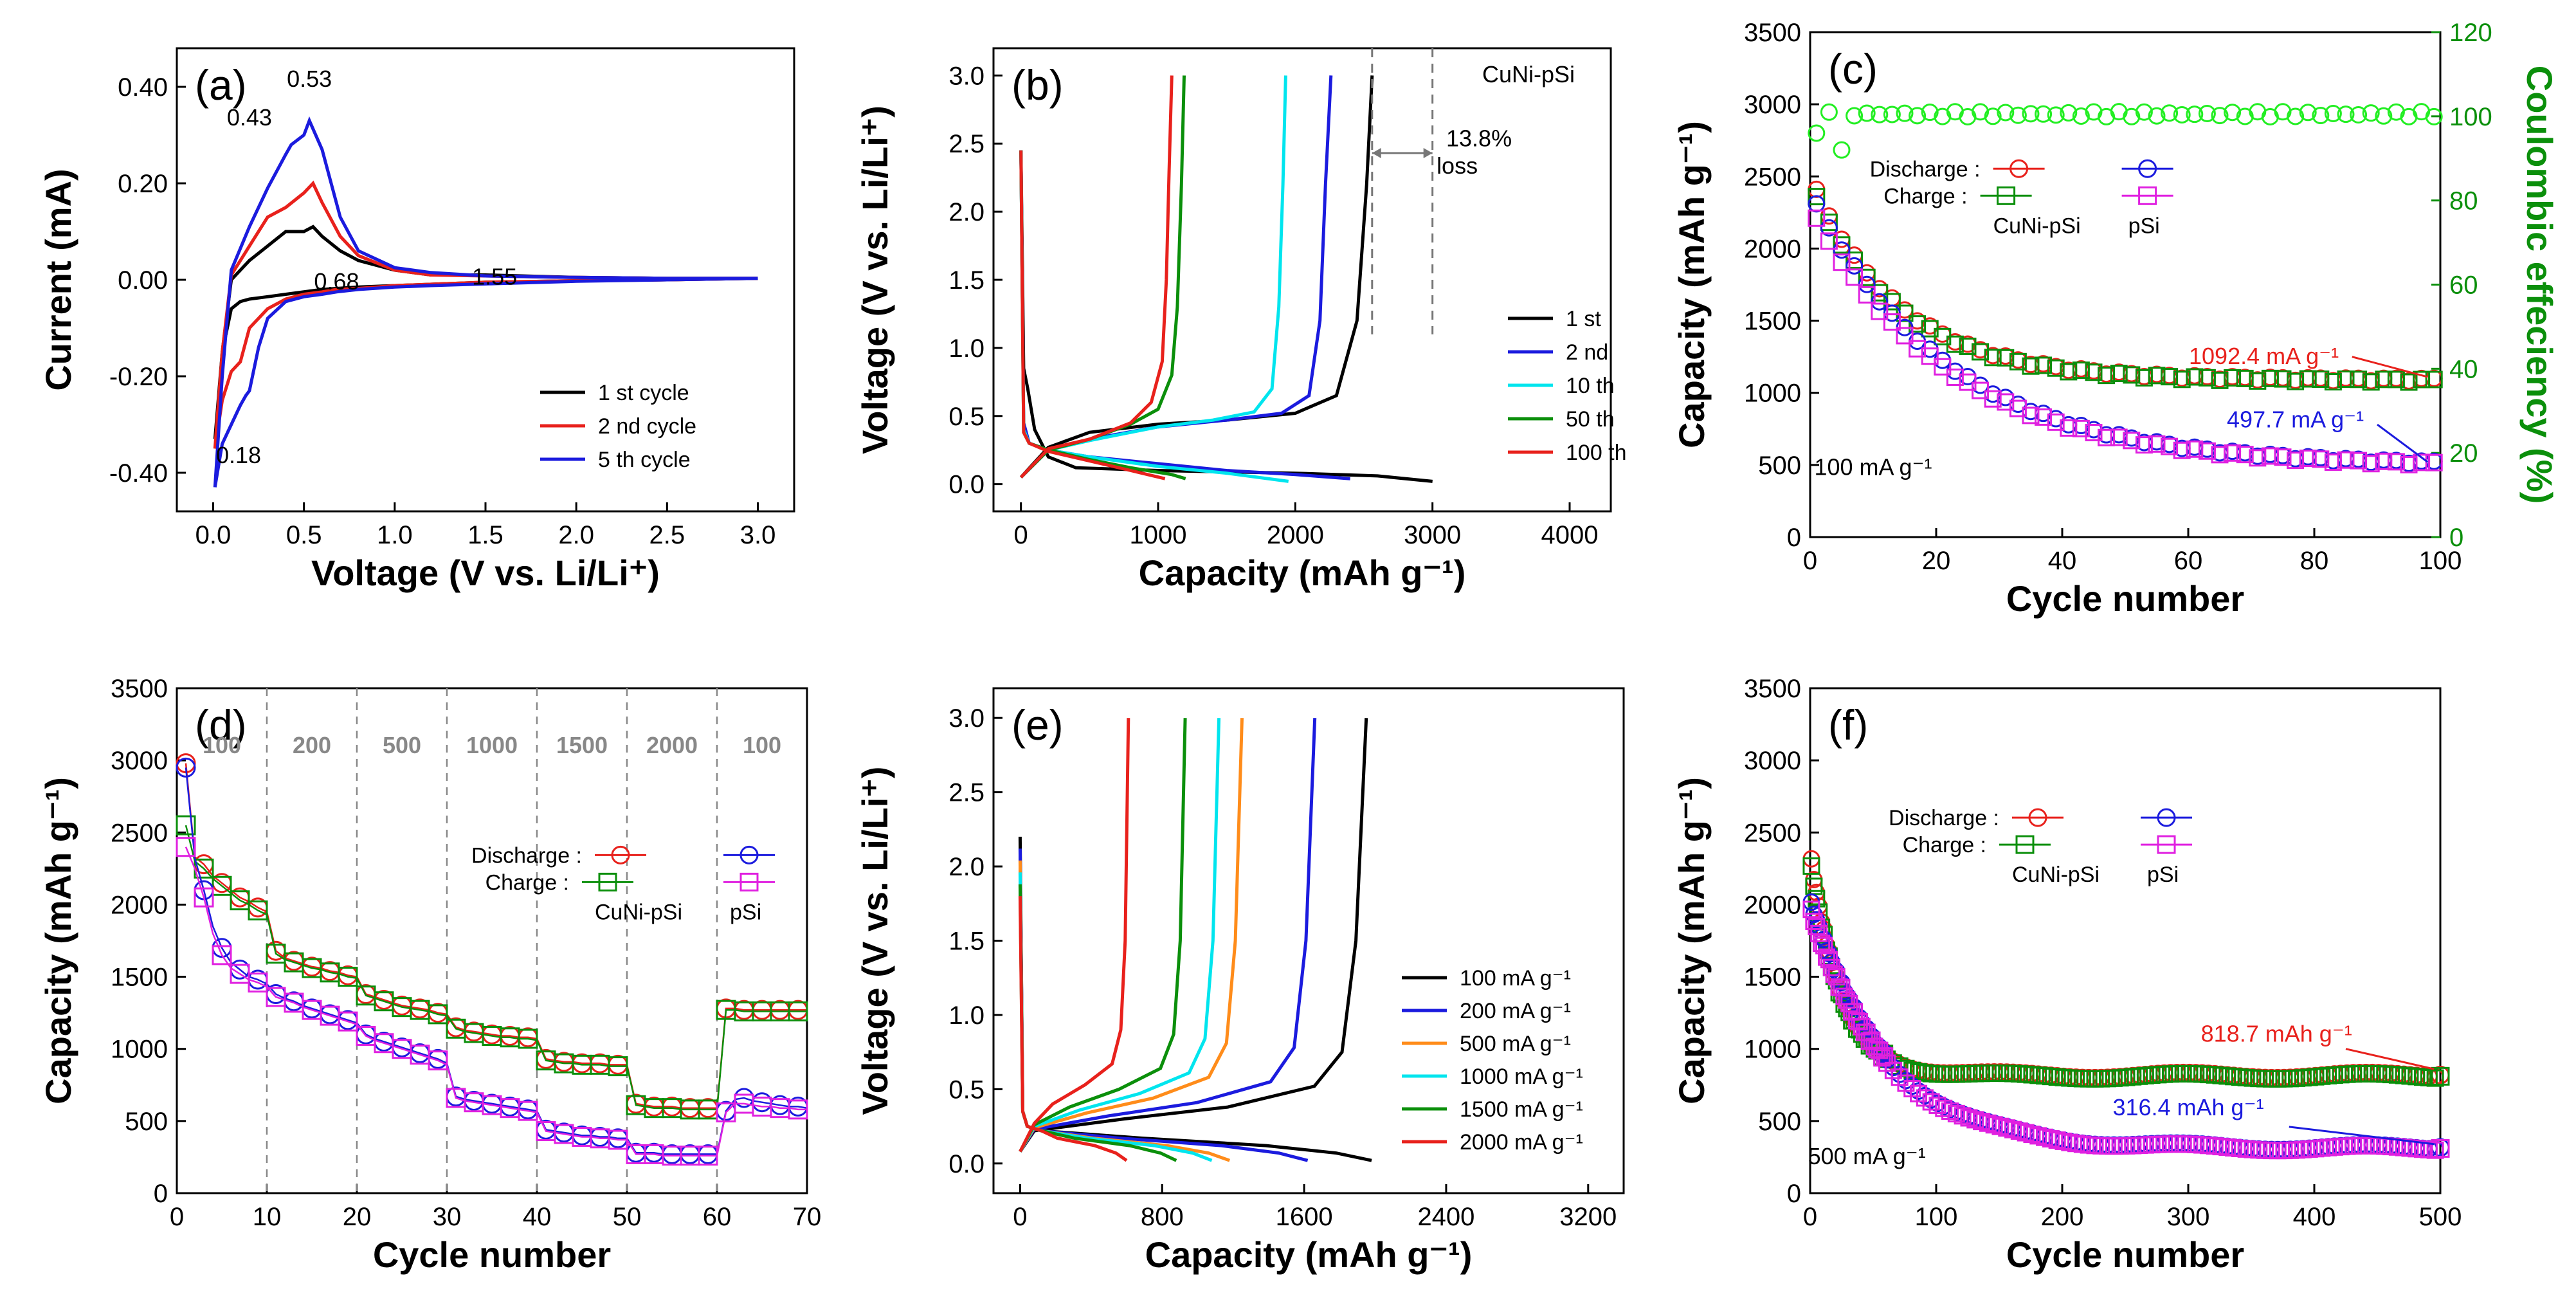 The height and width of the screenshot is (1307, 2576). Describe the element at coordinates (1309, 1254) in the screenshot. I see `x-axis-label: Capacity (mAh g⁻¹)` at that location.